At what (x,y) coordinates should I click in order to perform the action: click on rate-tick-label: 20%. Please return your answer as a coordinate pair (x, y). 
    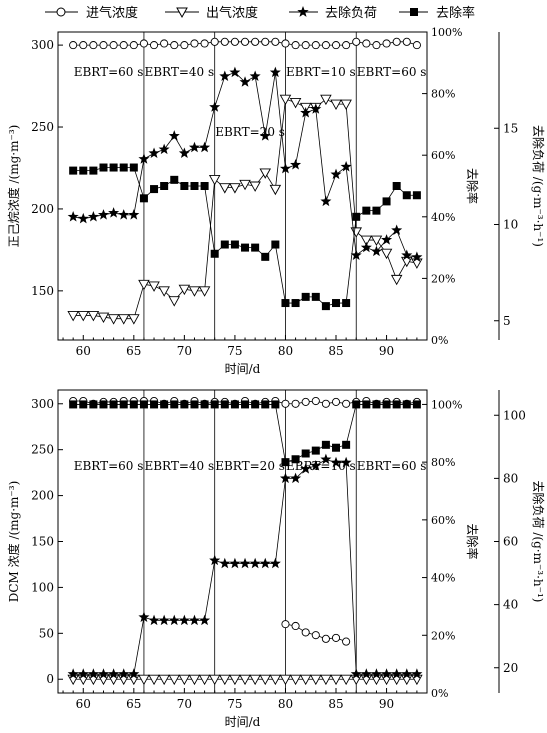
    Looking at the image, I should click on (443, 635).